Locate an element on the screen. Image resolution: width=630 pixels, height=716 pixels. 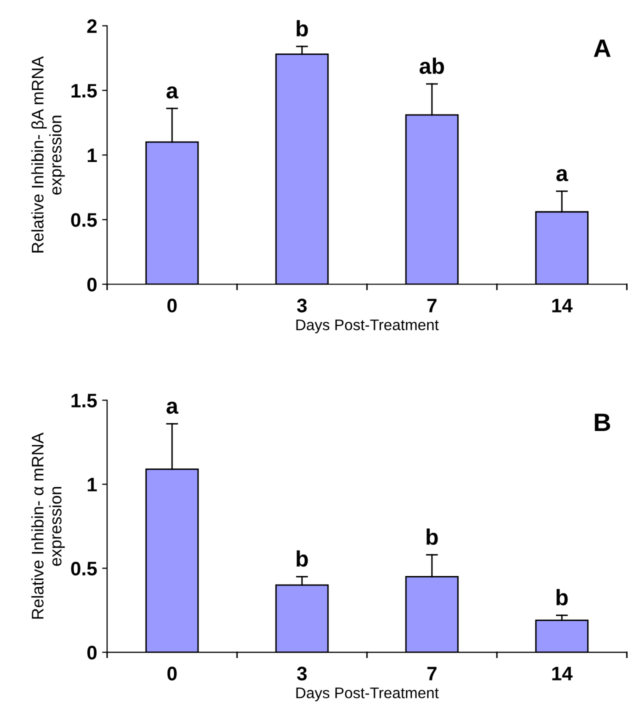
y-axis-title: Relative Inhibin- βA mRNA expression is located at coordinates (48, 154).